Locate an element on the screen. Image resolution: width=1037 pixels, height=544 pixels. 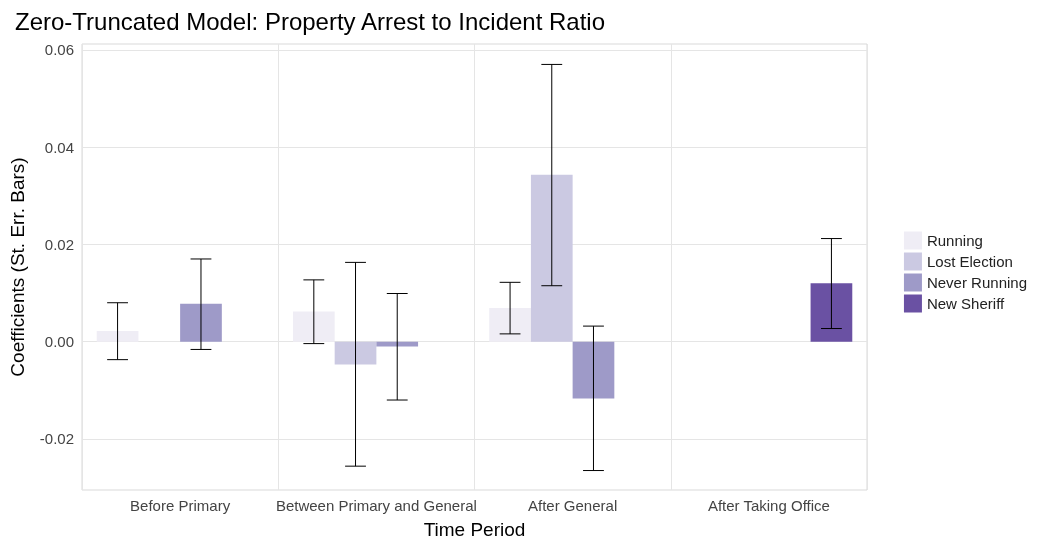
x-tick-label: Before Primary is located at coordinates (180, 505).